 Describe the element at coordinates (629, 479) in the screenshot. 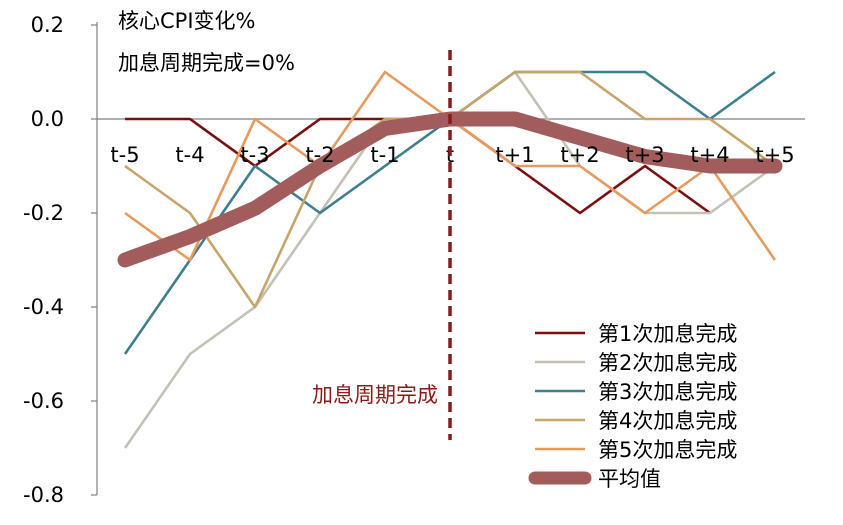

I see `legend-label: 平均值` at that location.